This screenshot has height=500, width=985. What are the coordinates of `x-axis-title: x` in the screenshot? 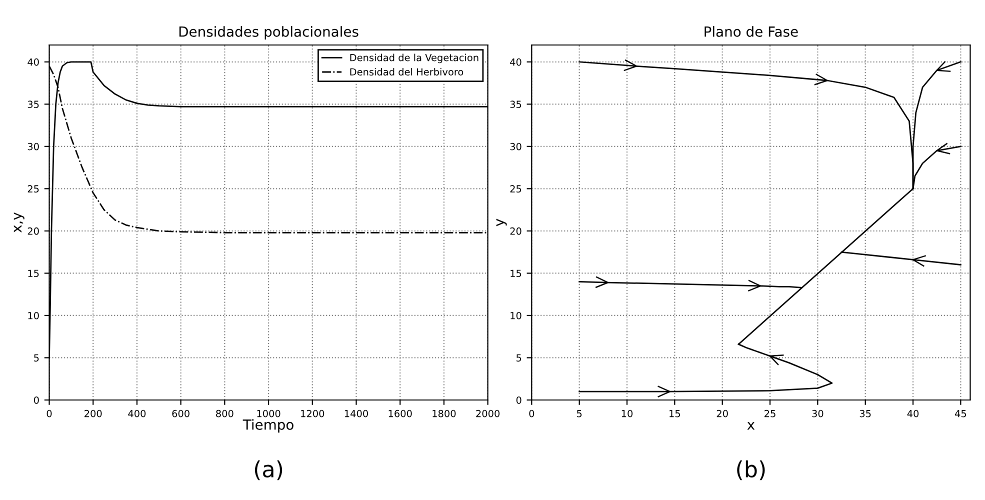 It's located at (751, 426).